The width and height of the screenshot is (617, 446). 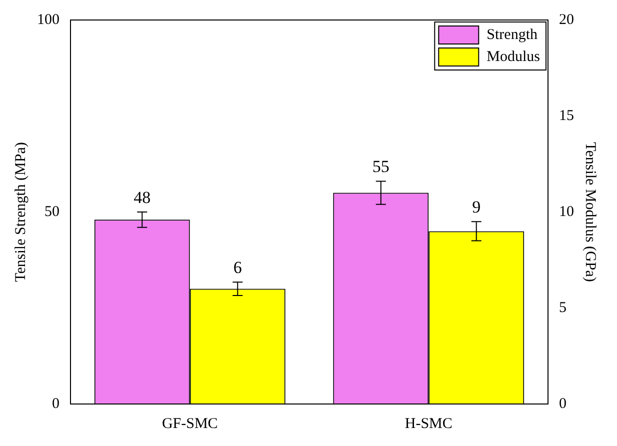 What do you see at coordinates (566, 212) in the screenshot?
I see `y2-tick-label: 10` at bounding box center [566, 212].